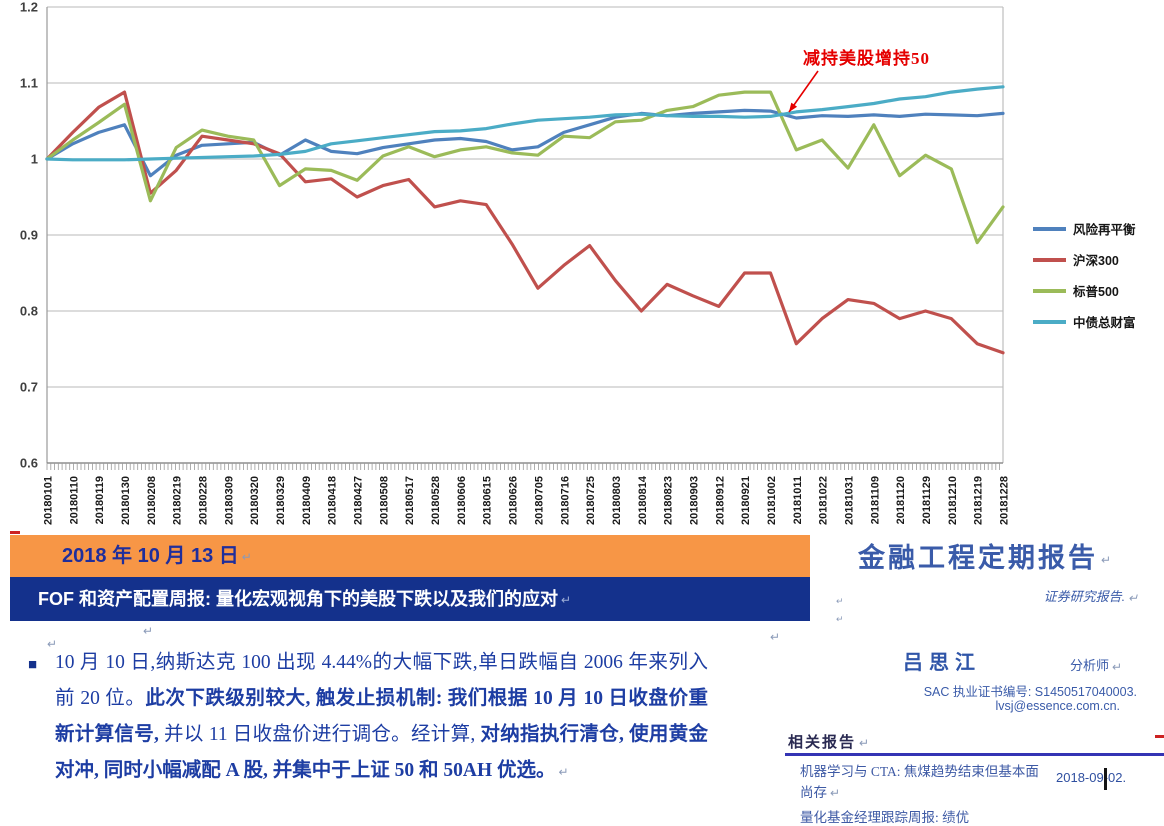 This screenshot has width=1164, height=826. I want to click on legend-label: 中债总财富, so click(1104, 323).